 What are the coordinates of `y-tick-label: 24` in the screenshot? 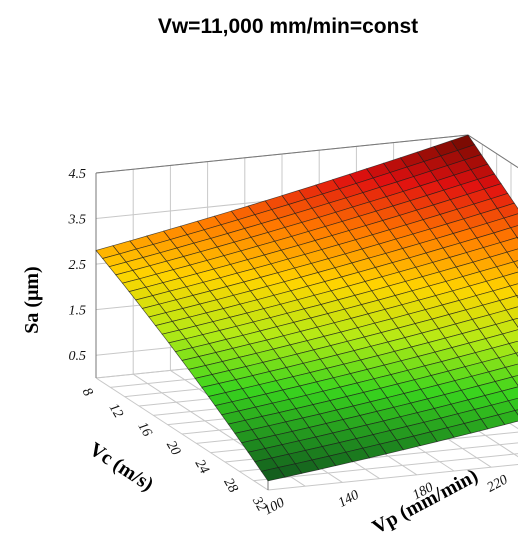 It's located at (202, 467).